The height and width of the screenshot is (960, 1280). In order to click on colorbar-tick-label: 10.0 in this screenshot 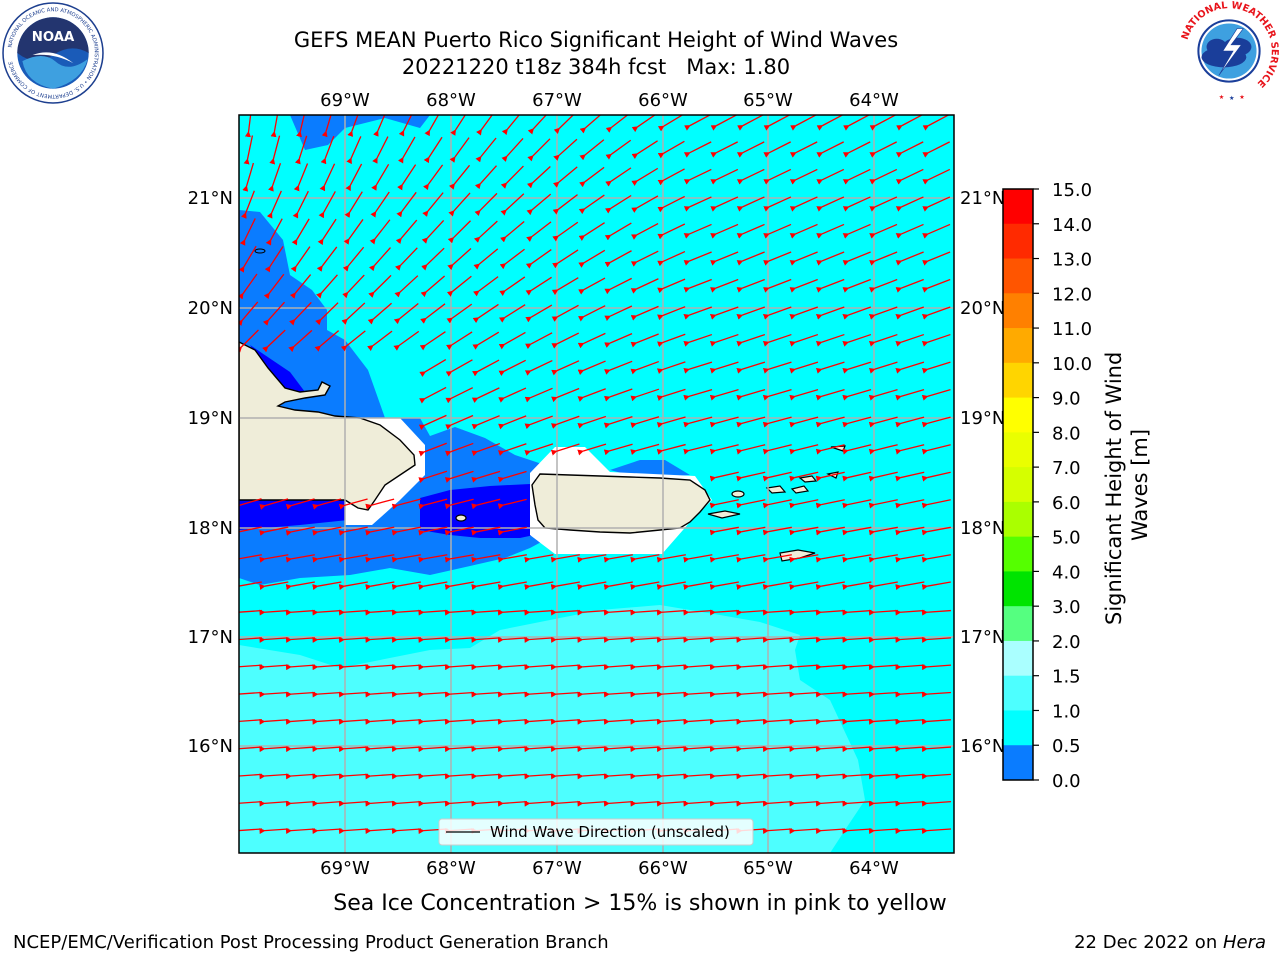, I will do `click(1072, 364)`.